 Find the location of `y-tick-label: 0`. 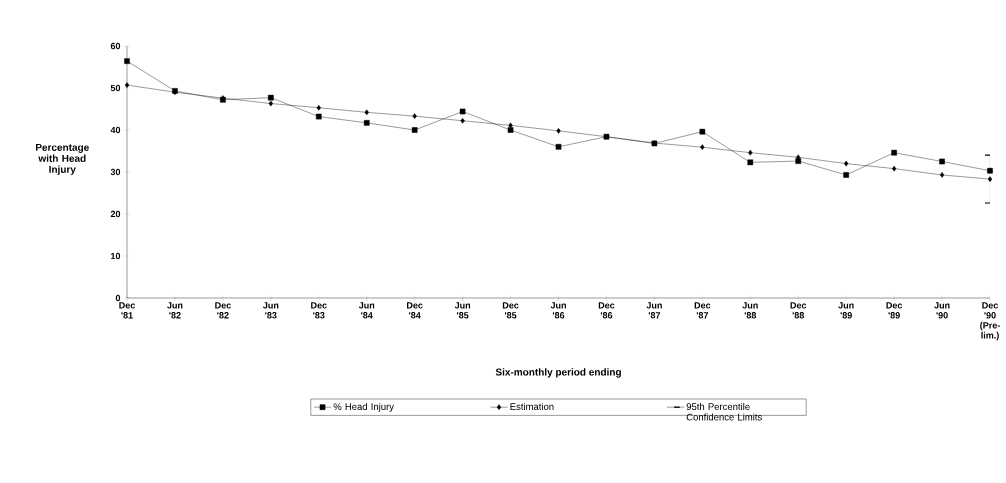

y-tick-label: 0 is located at coordinates (118, 298).